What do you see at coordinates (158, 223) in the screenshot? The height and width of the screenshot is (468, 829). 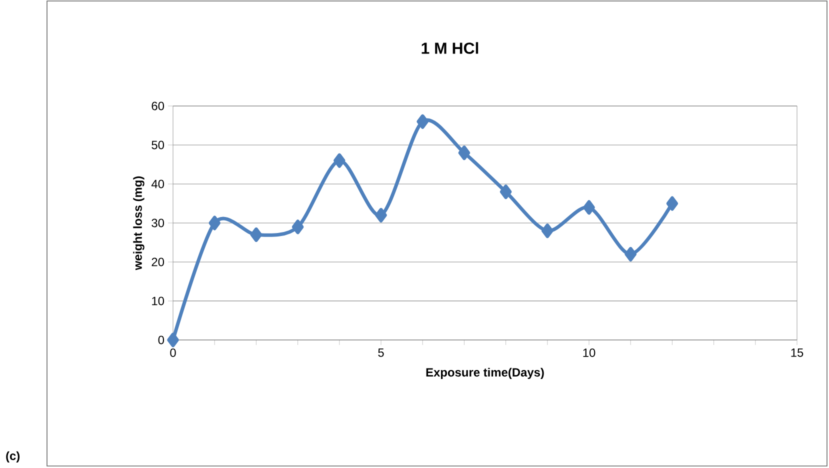 I see `y-tick-label: 30` at bounding box center [158, 223].